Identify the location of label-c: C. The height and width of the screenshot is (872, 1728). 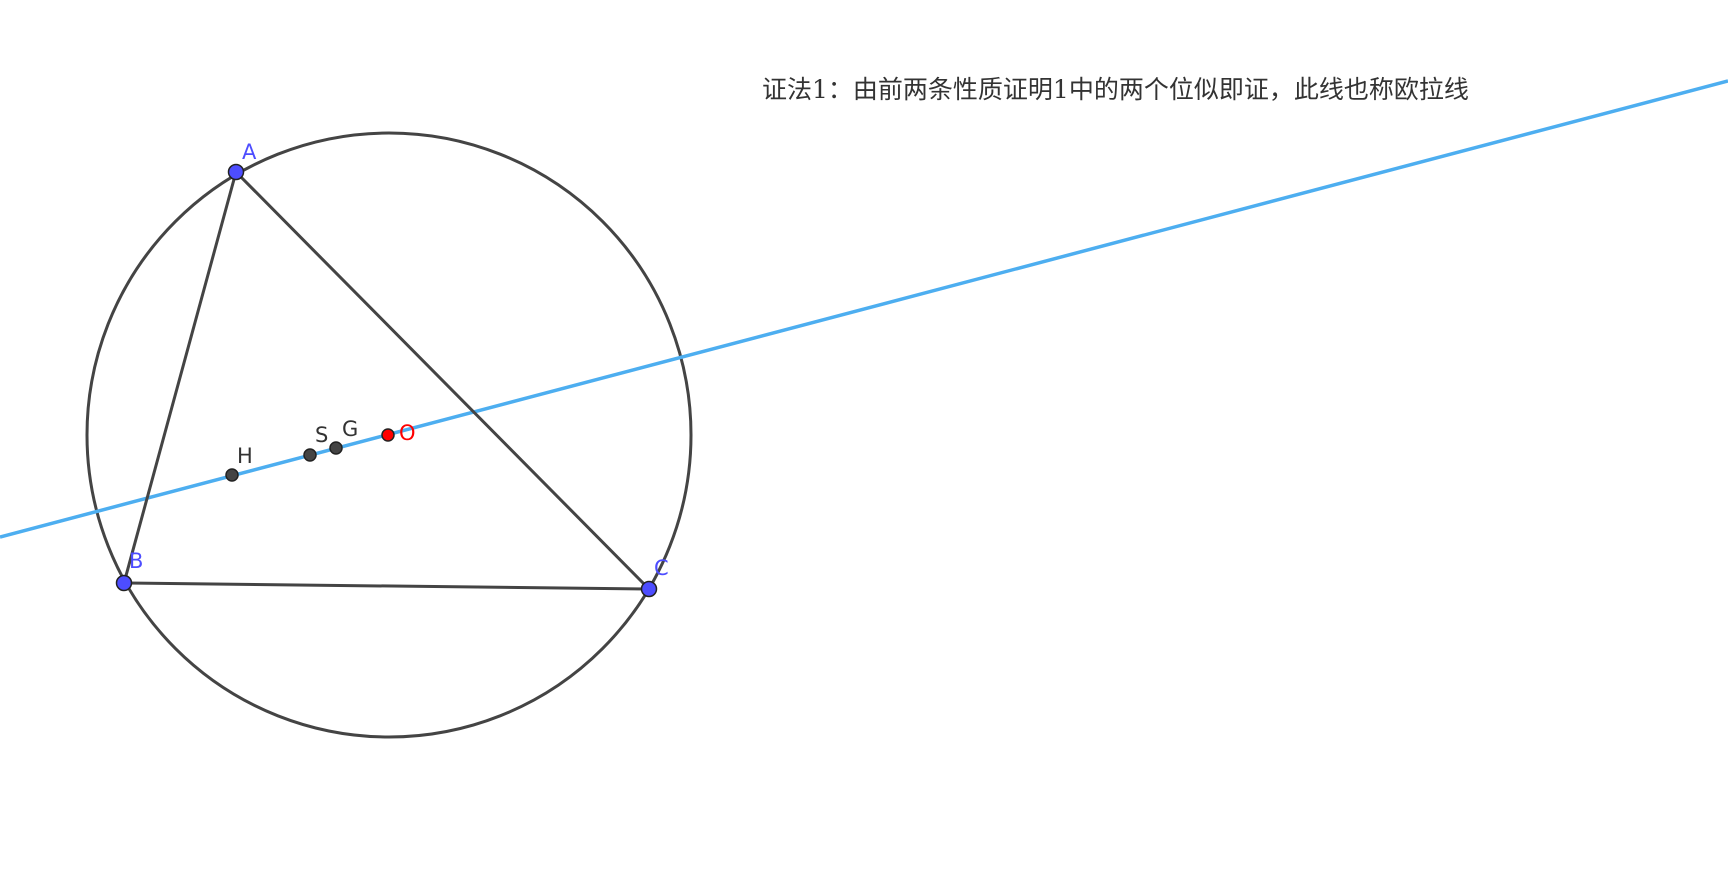
(661, 568).